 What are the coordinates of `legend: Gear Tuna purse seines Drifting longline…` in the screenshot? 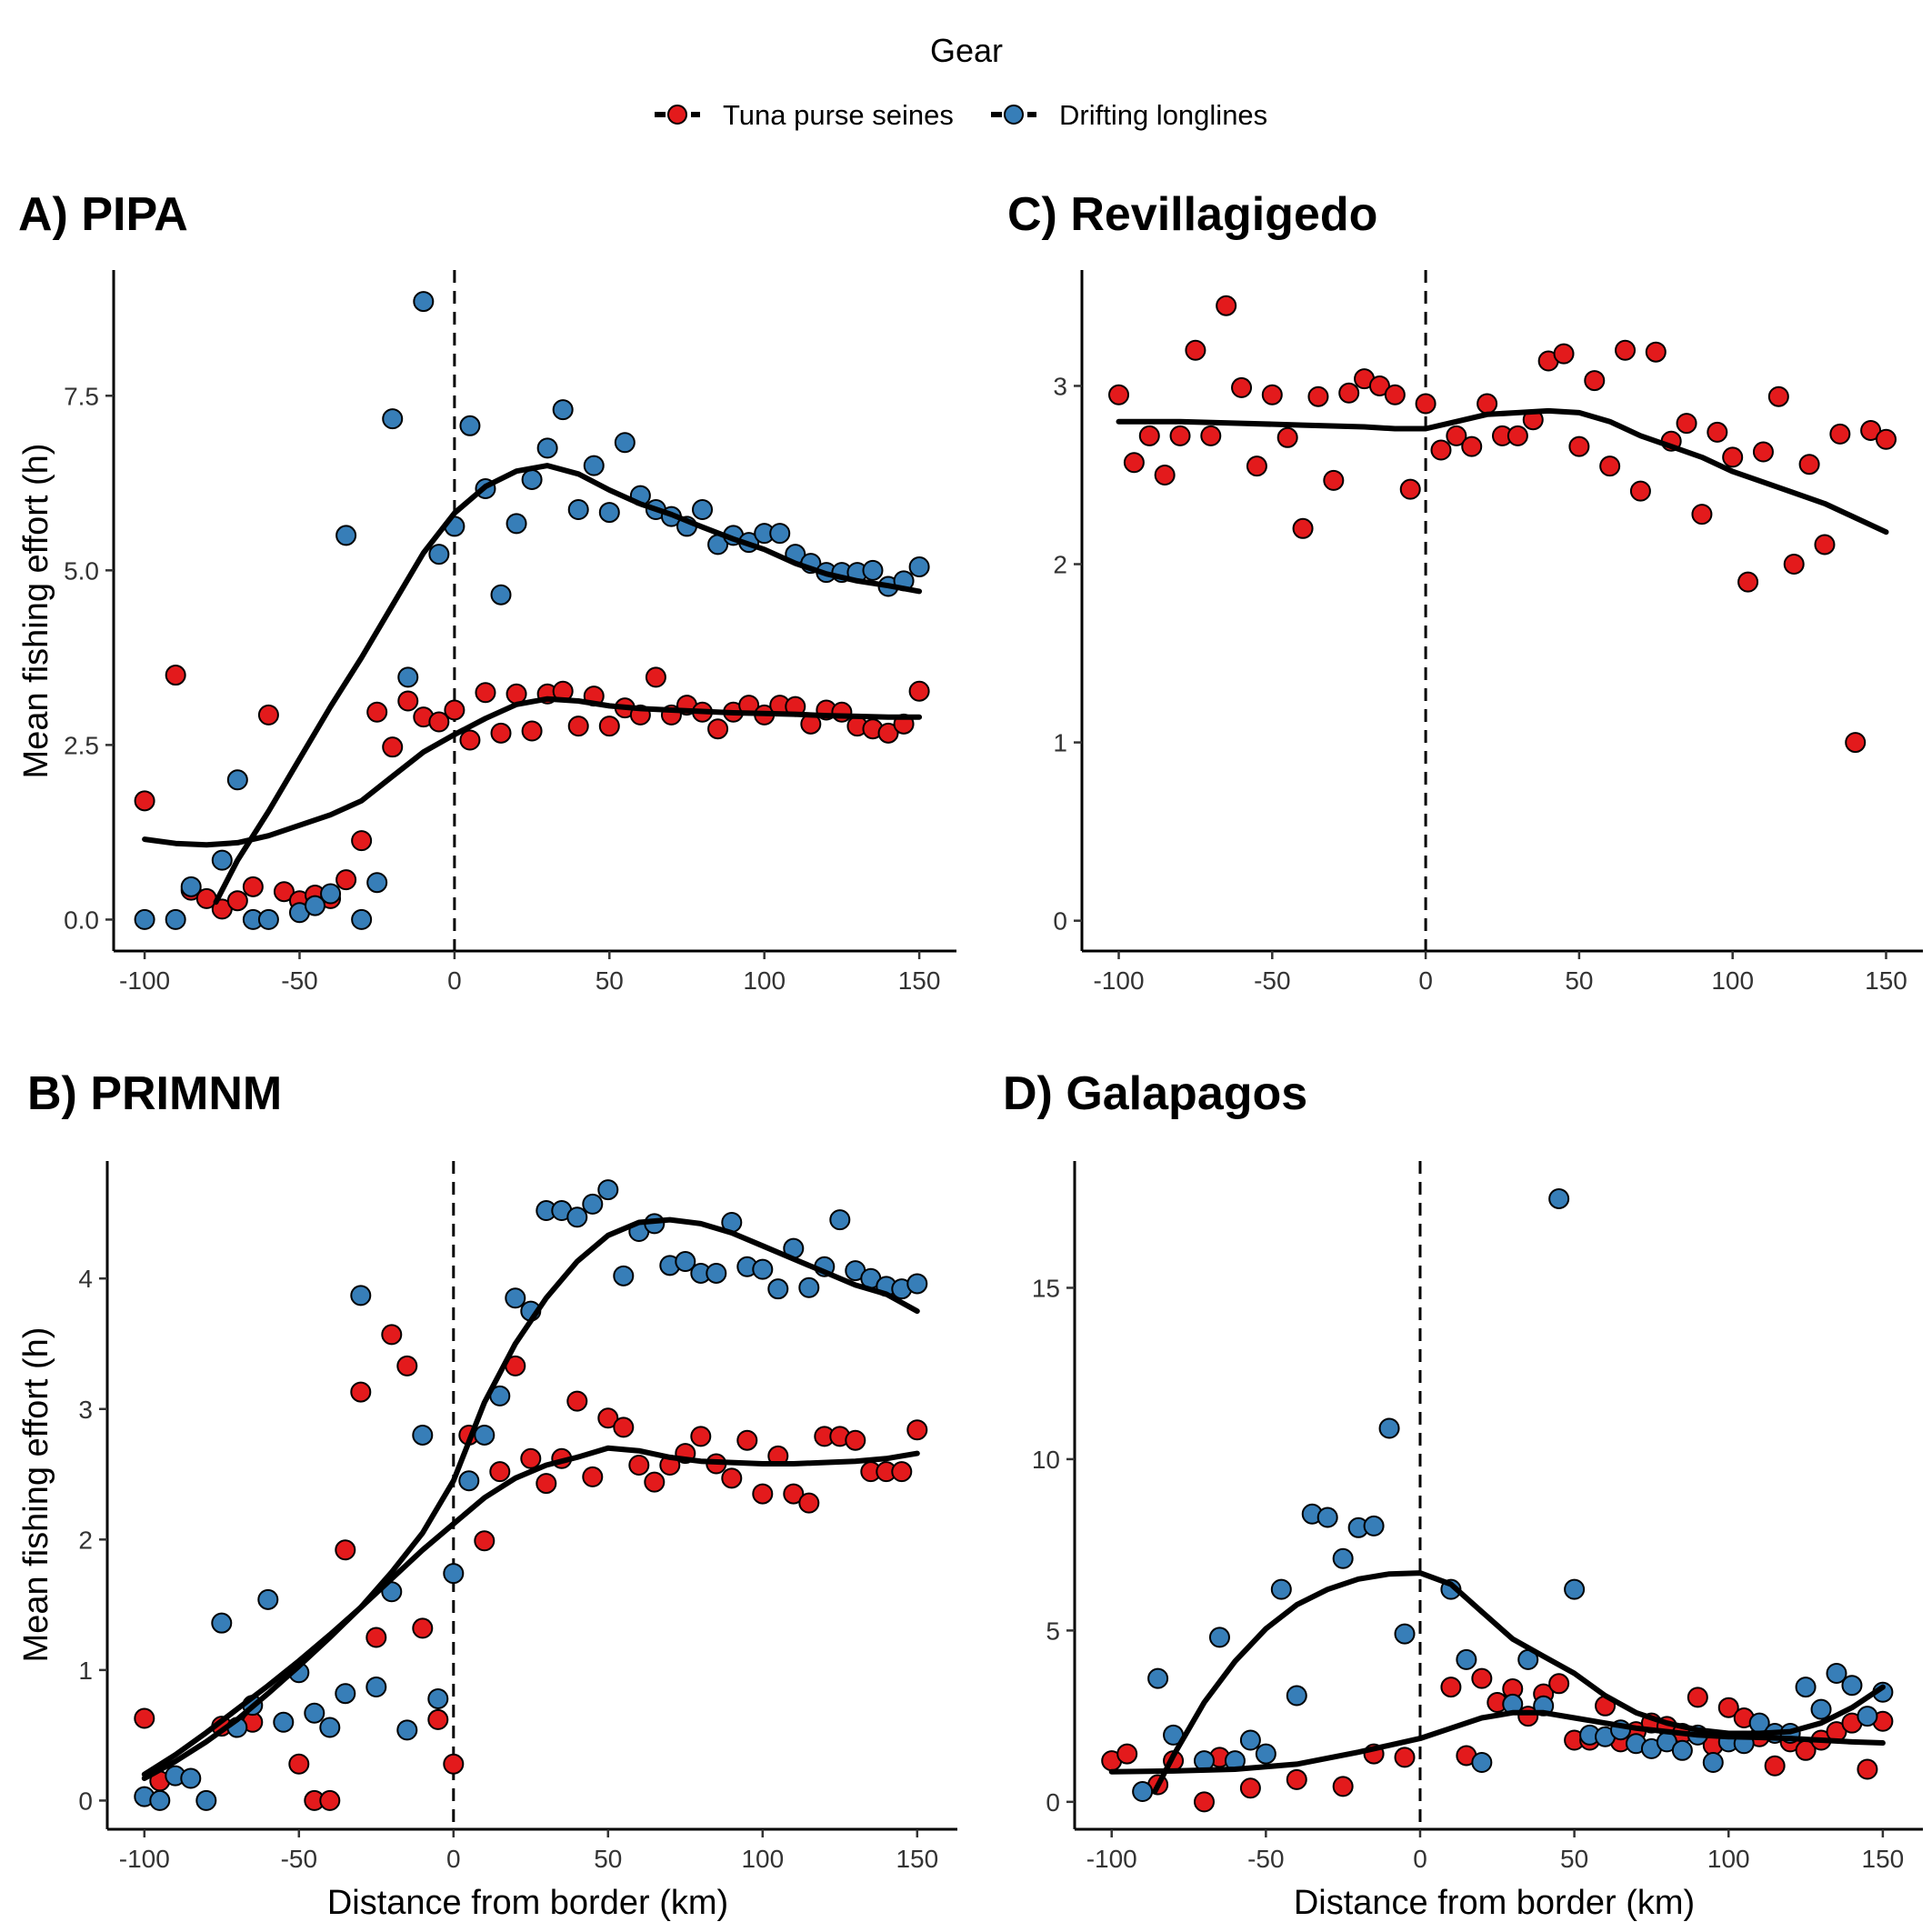 It's located at (961, 81).